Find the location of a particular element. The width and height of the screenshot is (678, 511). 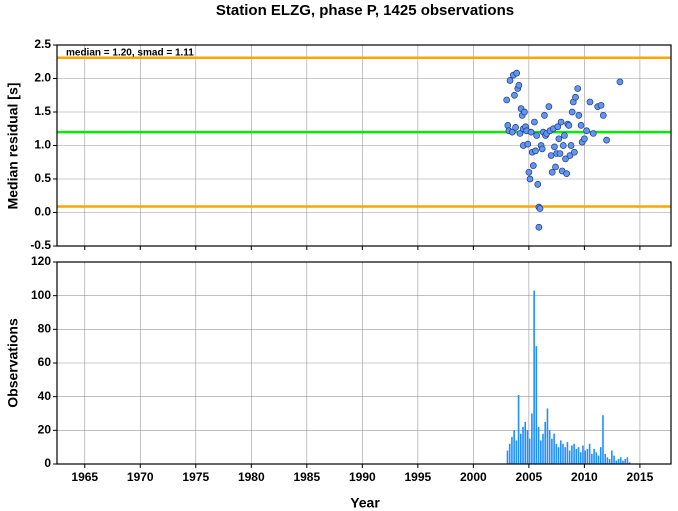

y-tick-label: -0.5 is located at coordinates (40, 245).